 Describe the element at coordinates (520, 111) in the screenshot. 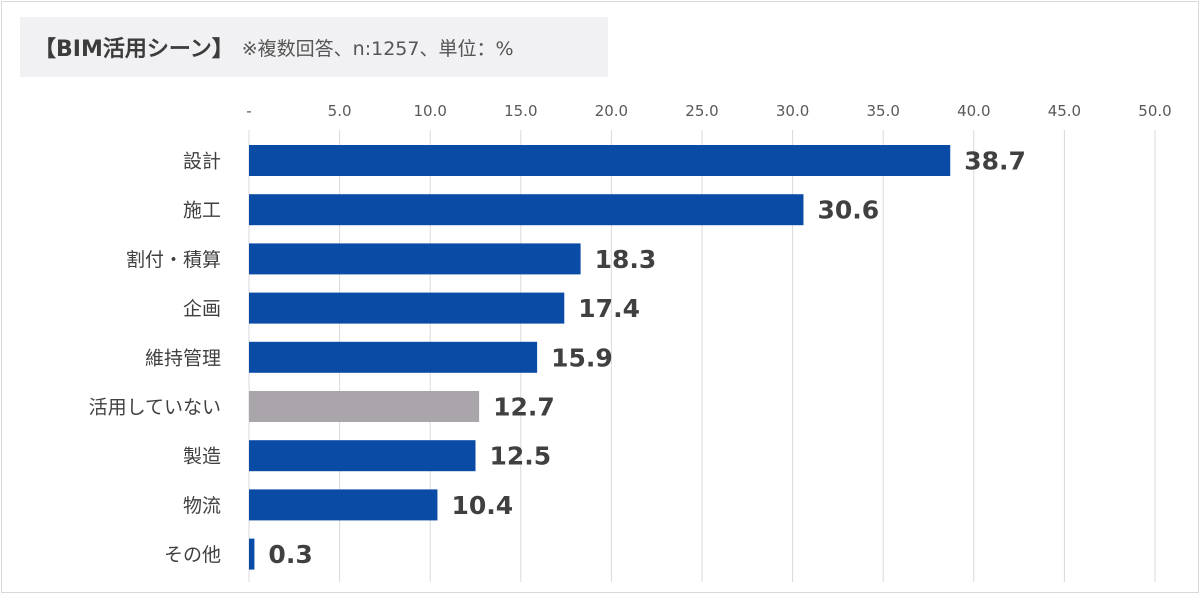

I see `x-tick-label: 15.0` at that location.